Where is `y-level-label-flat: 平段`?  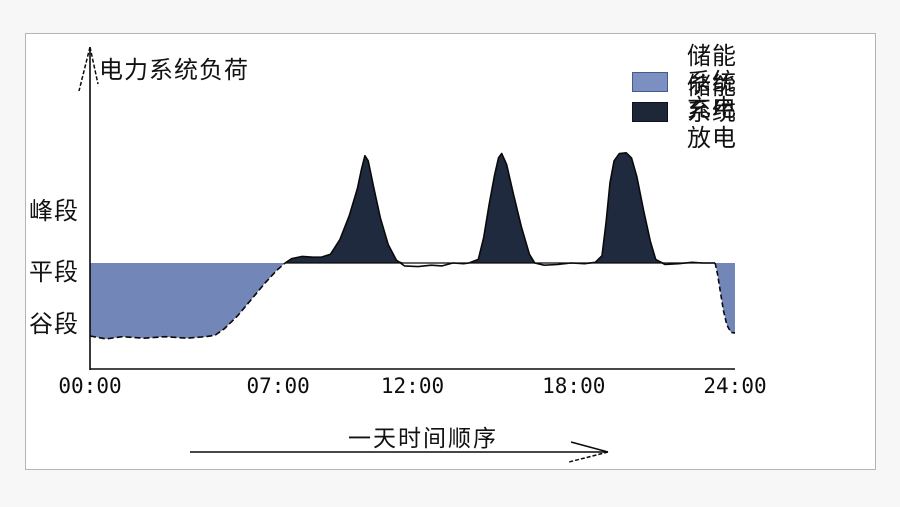 y-level-label-flat: 平段 is located at coordinates (54, 272).